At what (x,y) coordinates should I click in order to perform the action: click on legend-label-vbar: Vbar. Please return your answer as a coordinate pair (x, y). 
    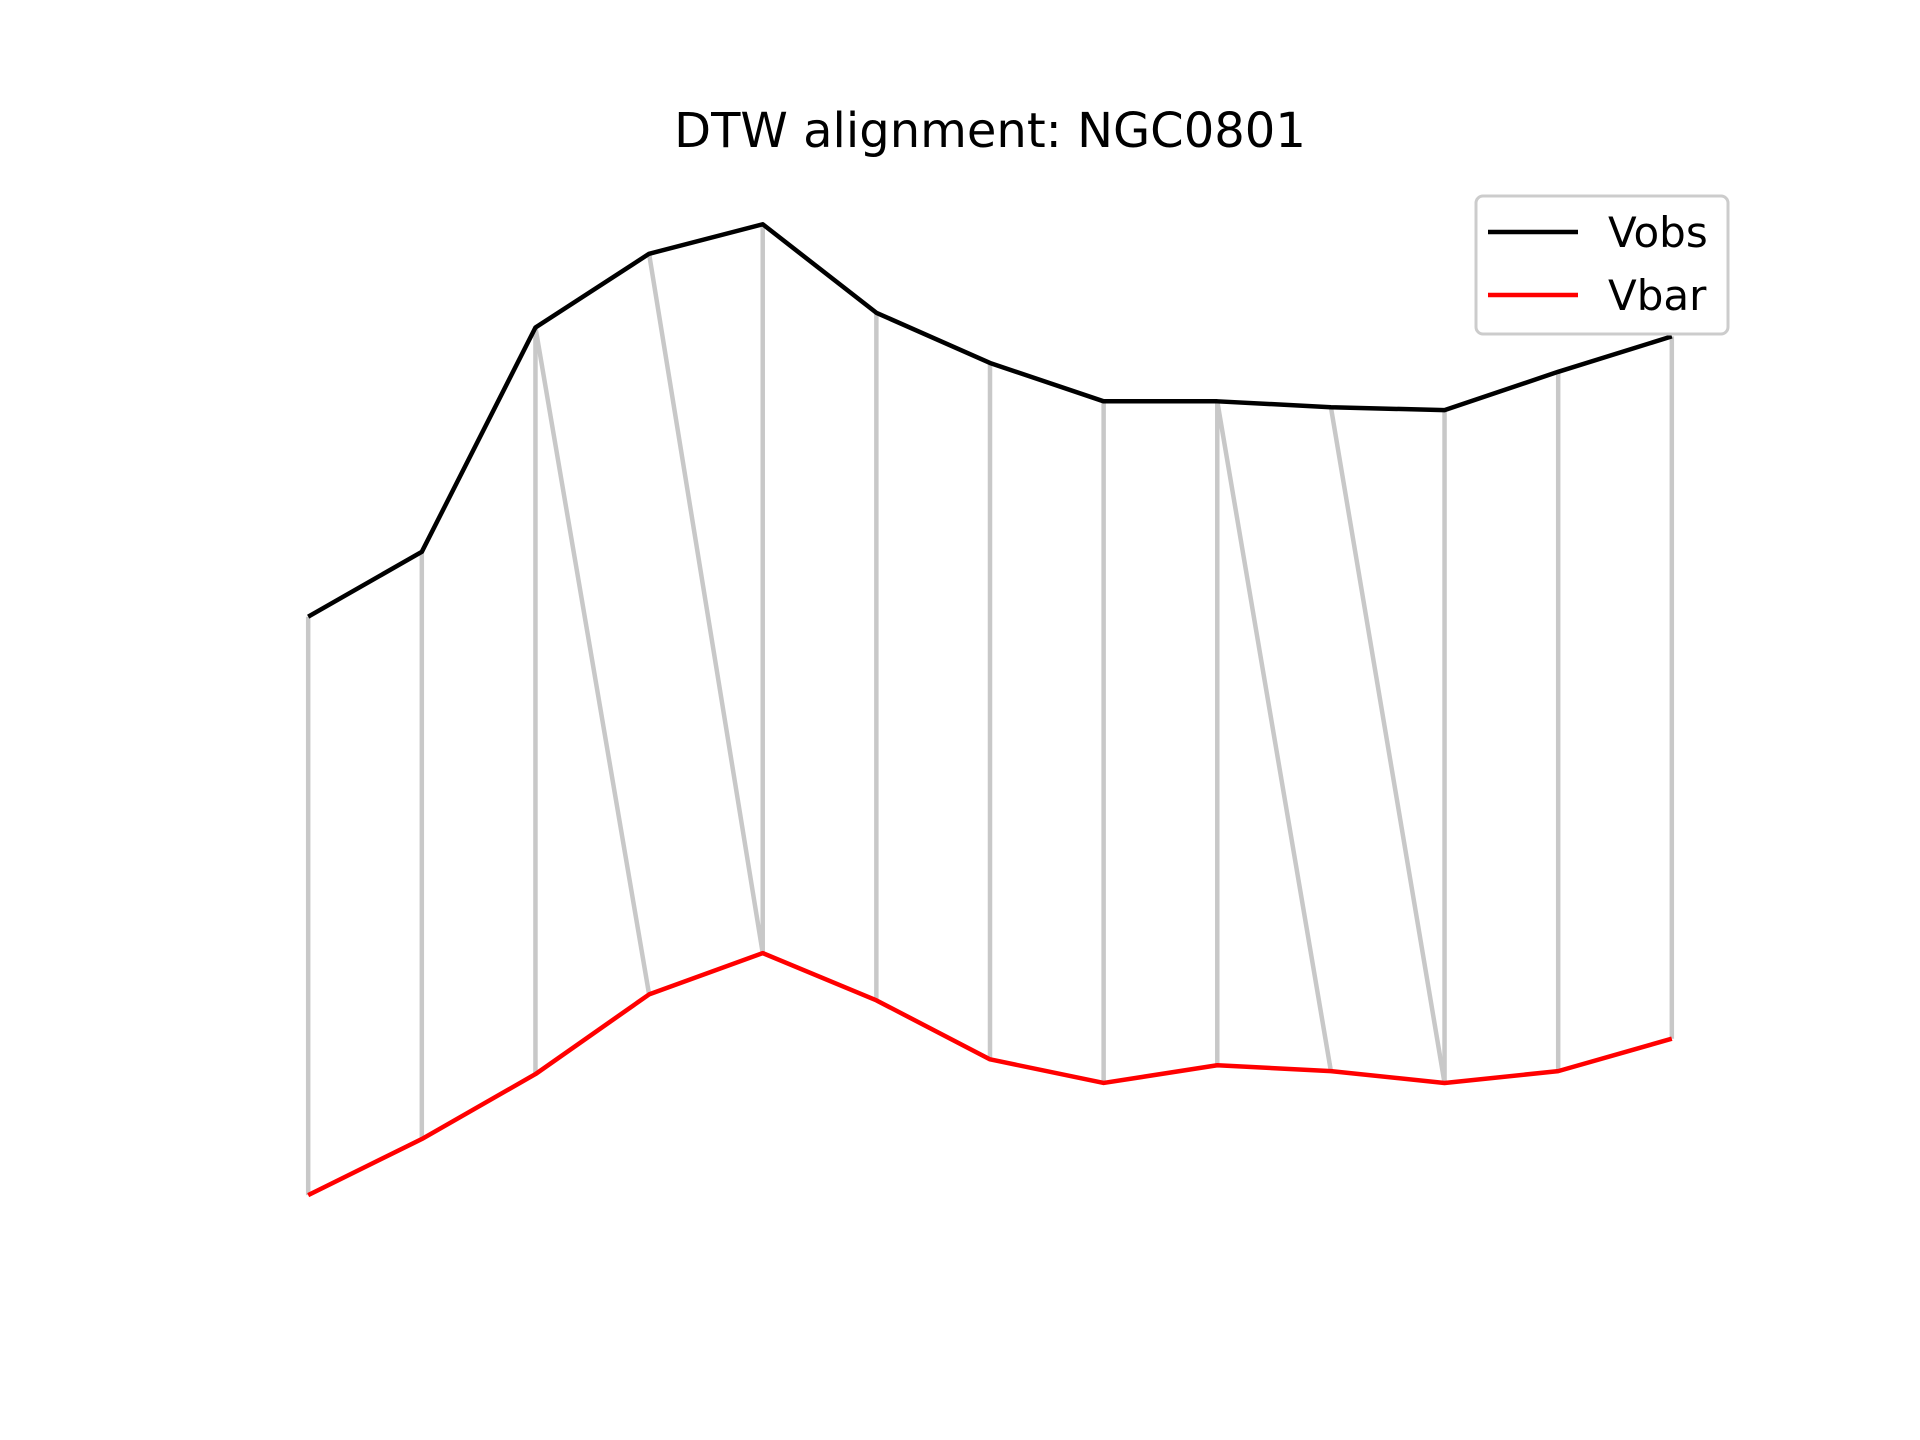
    Looking at the image, I should click on (1657, 295).